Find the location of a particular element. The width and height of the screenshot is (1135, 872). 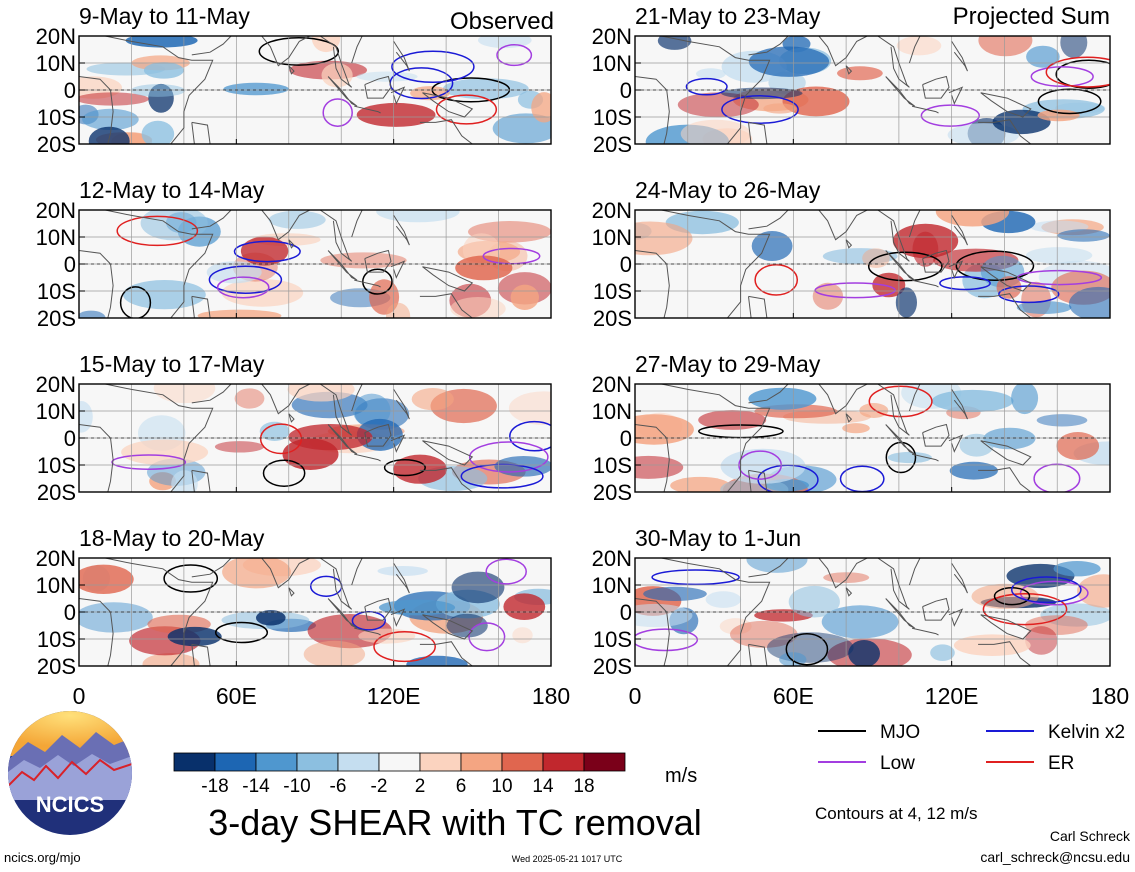

y-tick-label: 20N is located at coordinates (612, 558).